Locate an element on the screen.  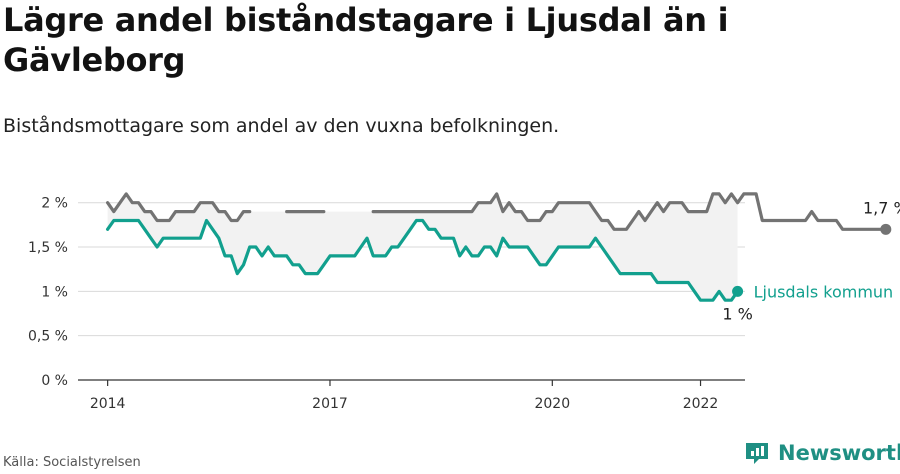
newsworthy-brand: Newsworthy is located at coordinates (822, 453).